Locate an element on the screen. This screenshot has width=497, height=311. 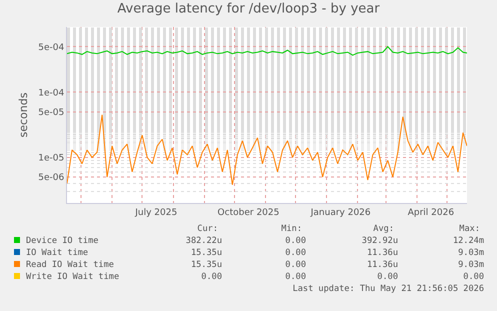
x-tick-label: October 2025 is located at coordinates (249, 213).